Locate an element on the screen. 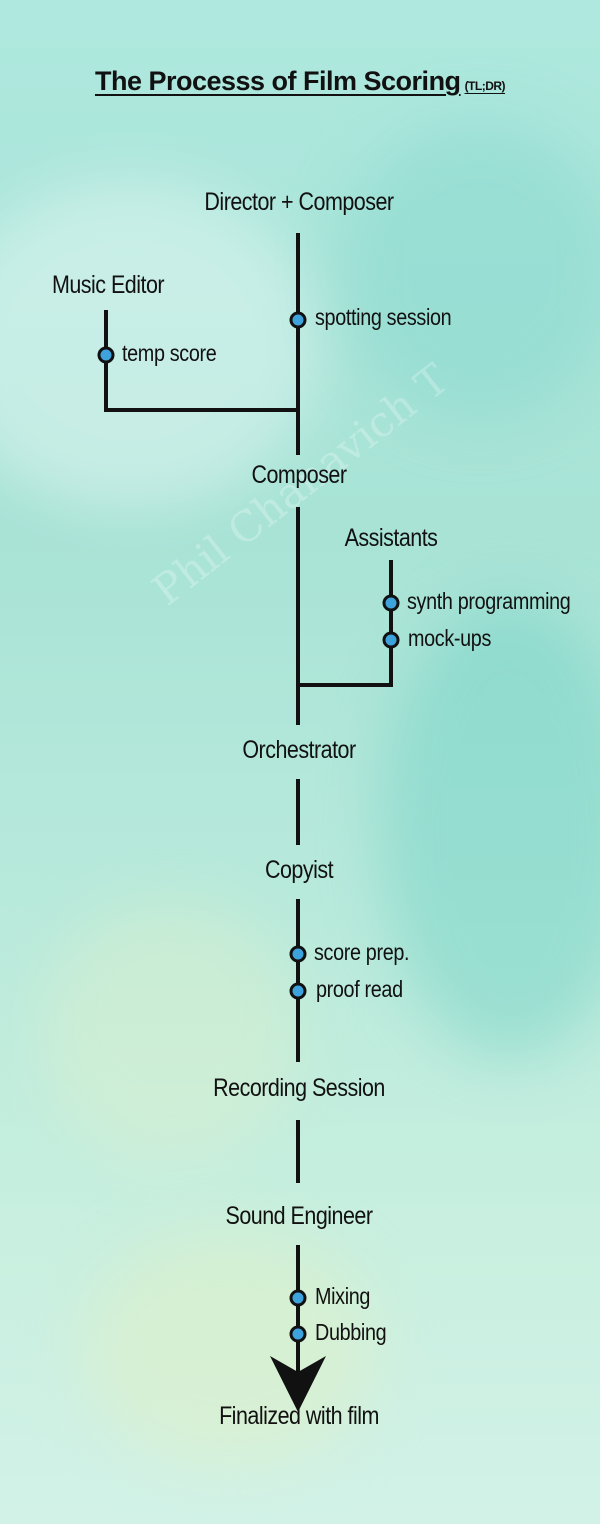 This screenshot has height=1524, width=600. dot-dubbing is located at coordinates (298, 1334).